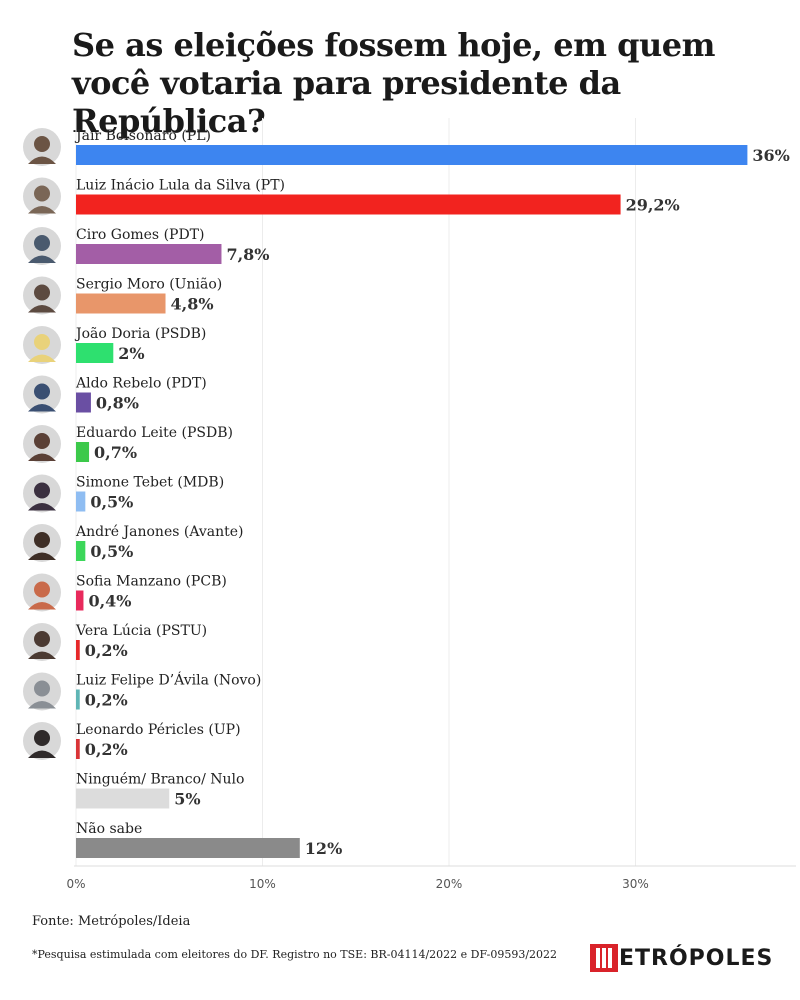 This screenshot has width=800, height=1000. What do you see at coordinates (115, 452) in the screenshot?
I see `value-label: 0,7%` at bounding box center [115, 452].